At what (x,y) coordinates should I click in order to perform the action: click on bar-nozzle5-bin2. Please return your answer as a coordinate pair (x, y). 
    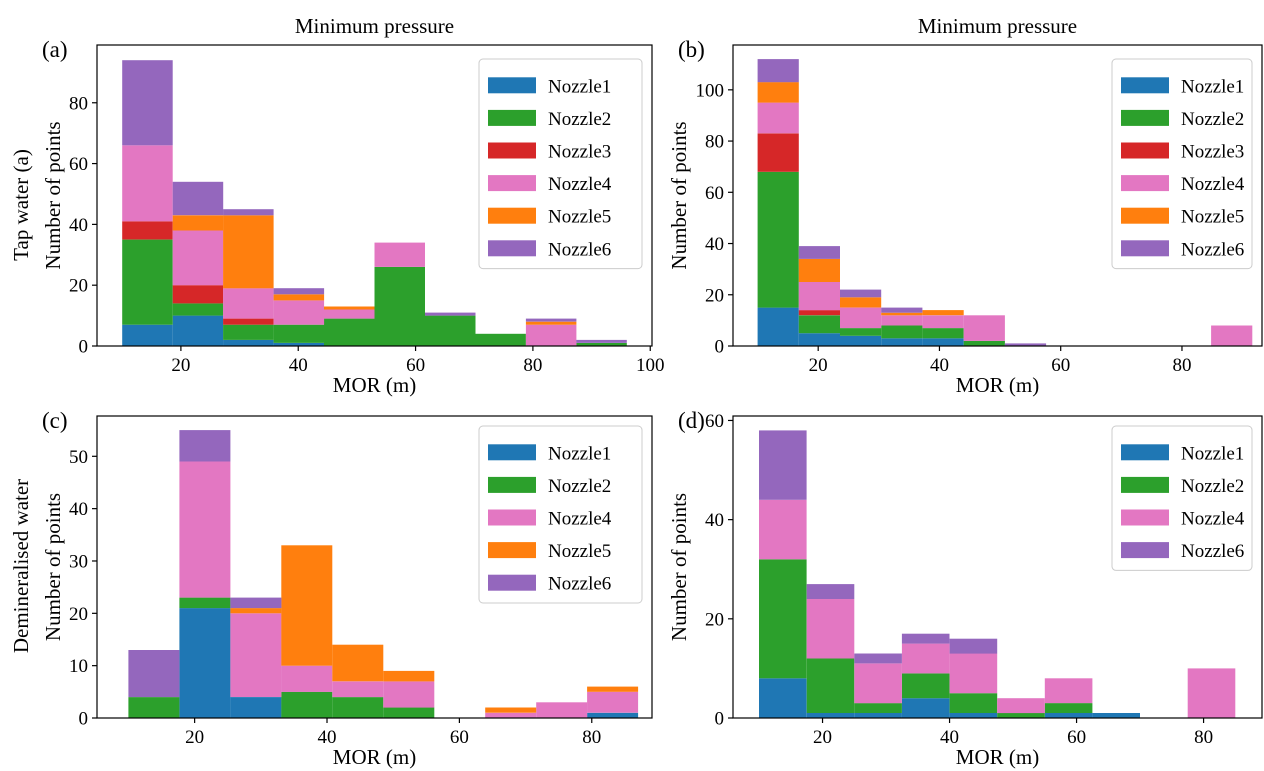
    Looking at the image, I should click on (256, 611).